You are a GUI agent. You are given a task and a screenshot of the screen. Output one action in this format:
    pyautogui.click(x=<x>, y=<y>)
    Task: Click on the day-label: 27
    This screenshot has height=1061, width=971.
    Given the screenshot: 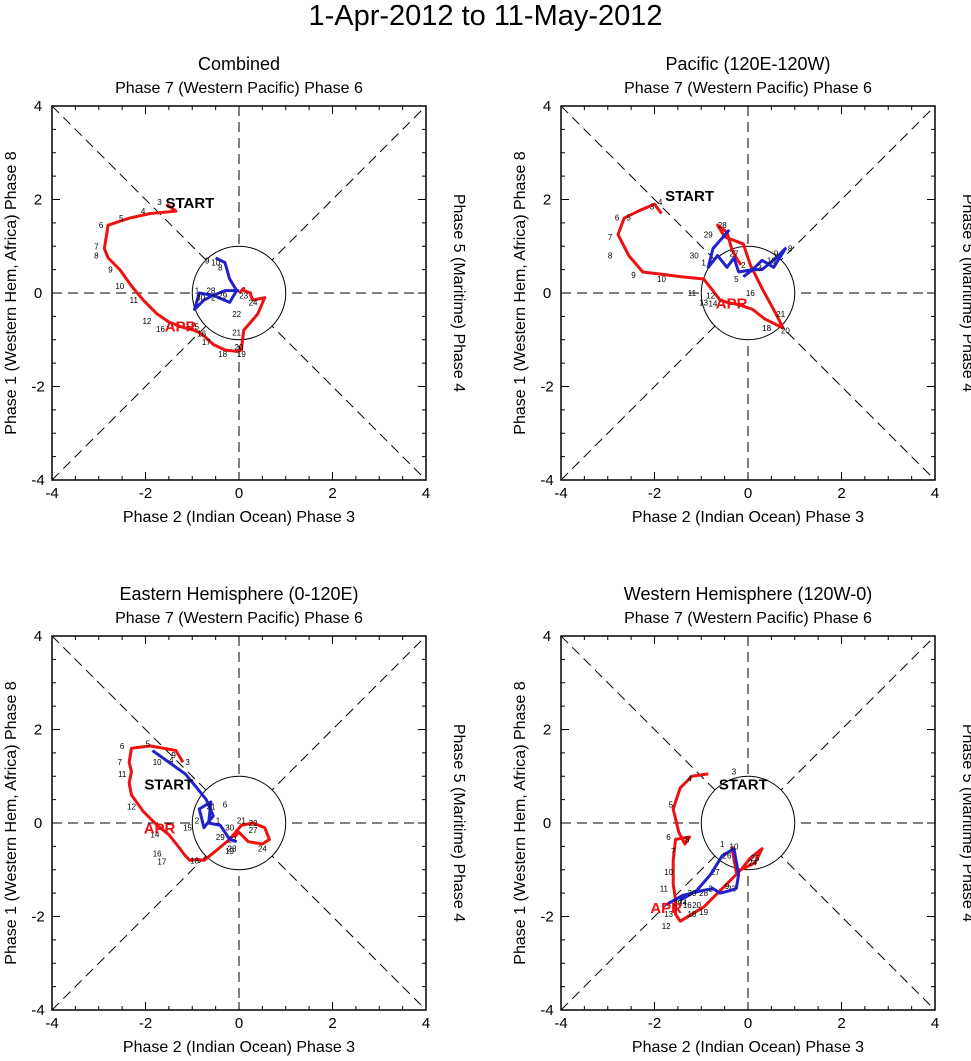 What is the action you would take?
    pyautogui.click(x=715, y=872)
    